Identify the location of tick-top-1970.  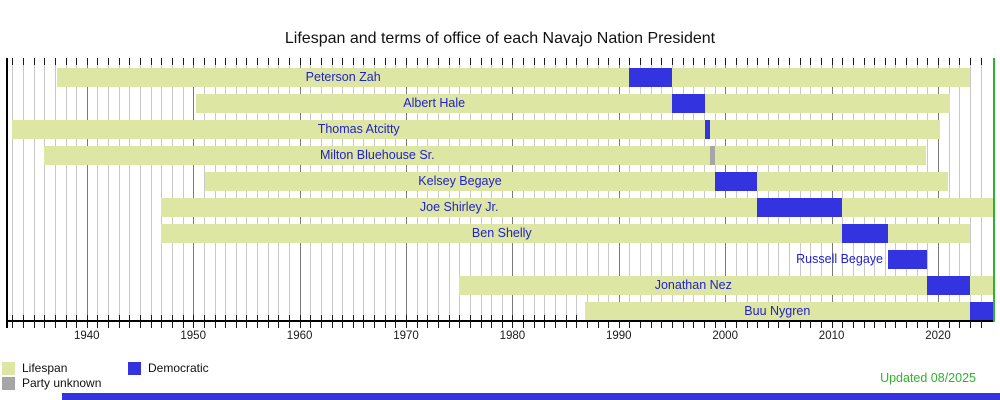
(406, 61).